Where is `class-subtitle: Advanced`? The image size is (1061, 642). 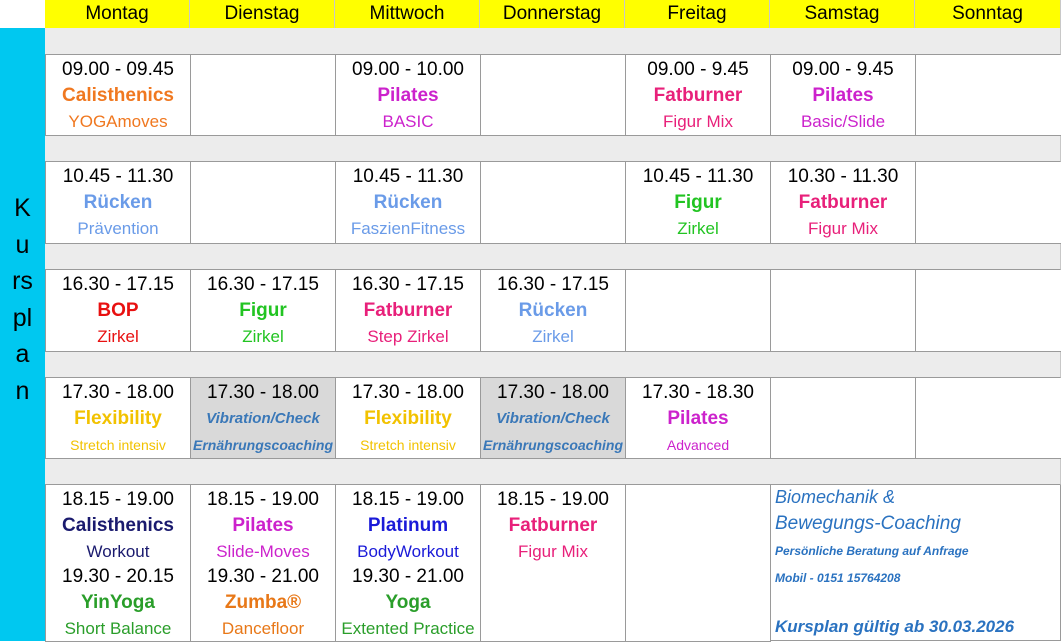
class-subtitle: Advanced is located at coordinates (698, 445).